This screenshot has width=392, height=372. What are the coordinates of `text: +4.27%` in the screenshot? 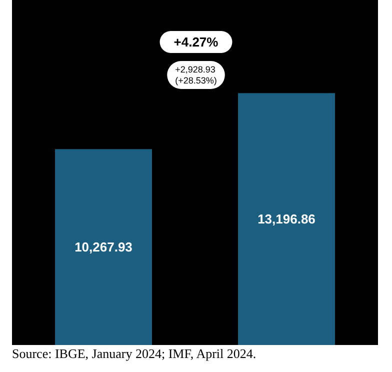 It's located at (196, 42).